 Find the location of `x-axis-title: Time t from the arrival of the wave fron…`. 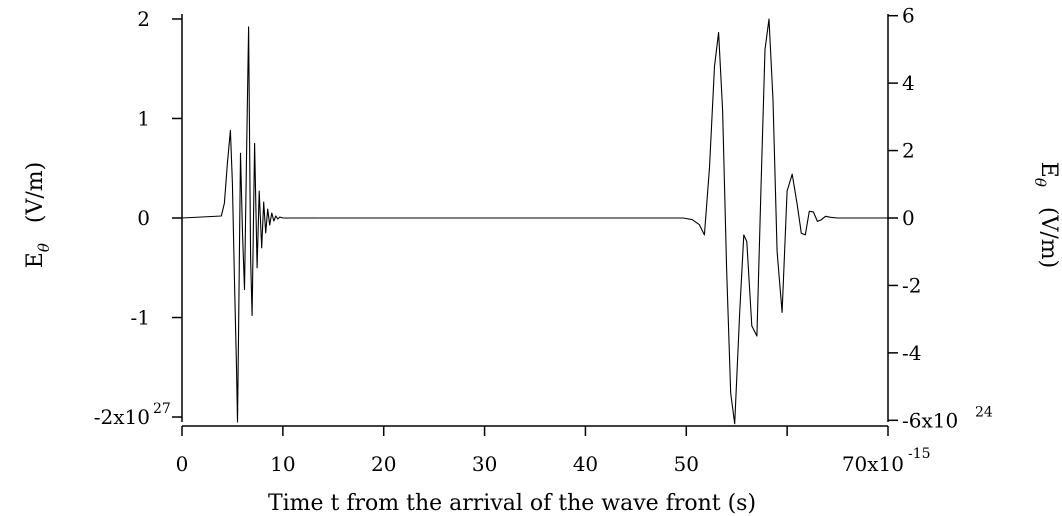

x-axis-title: Time t from the arrival of the wave fron… is located at coordinates (512, 503).